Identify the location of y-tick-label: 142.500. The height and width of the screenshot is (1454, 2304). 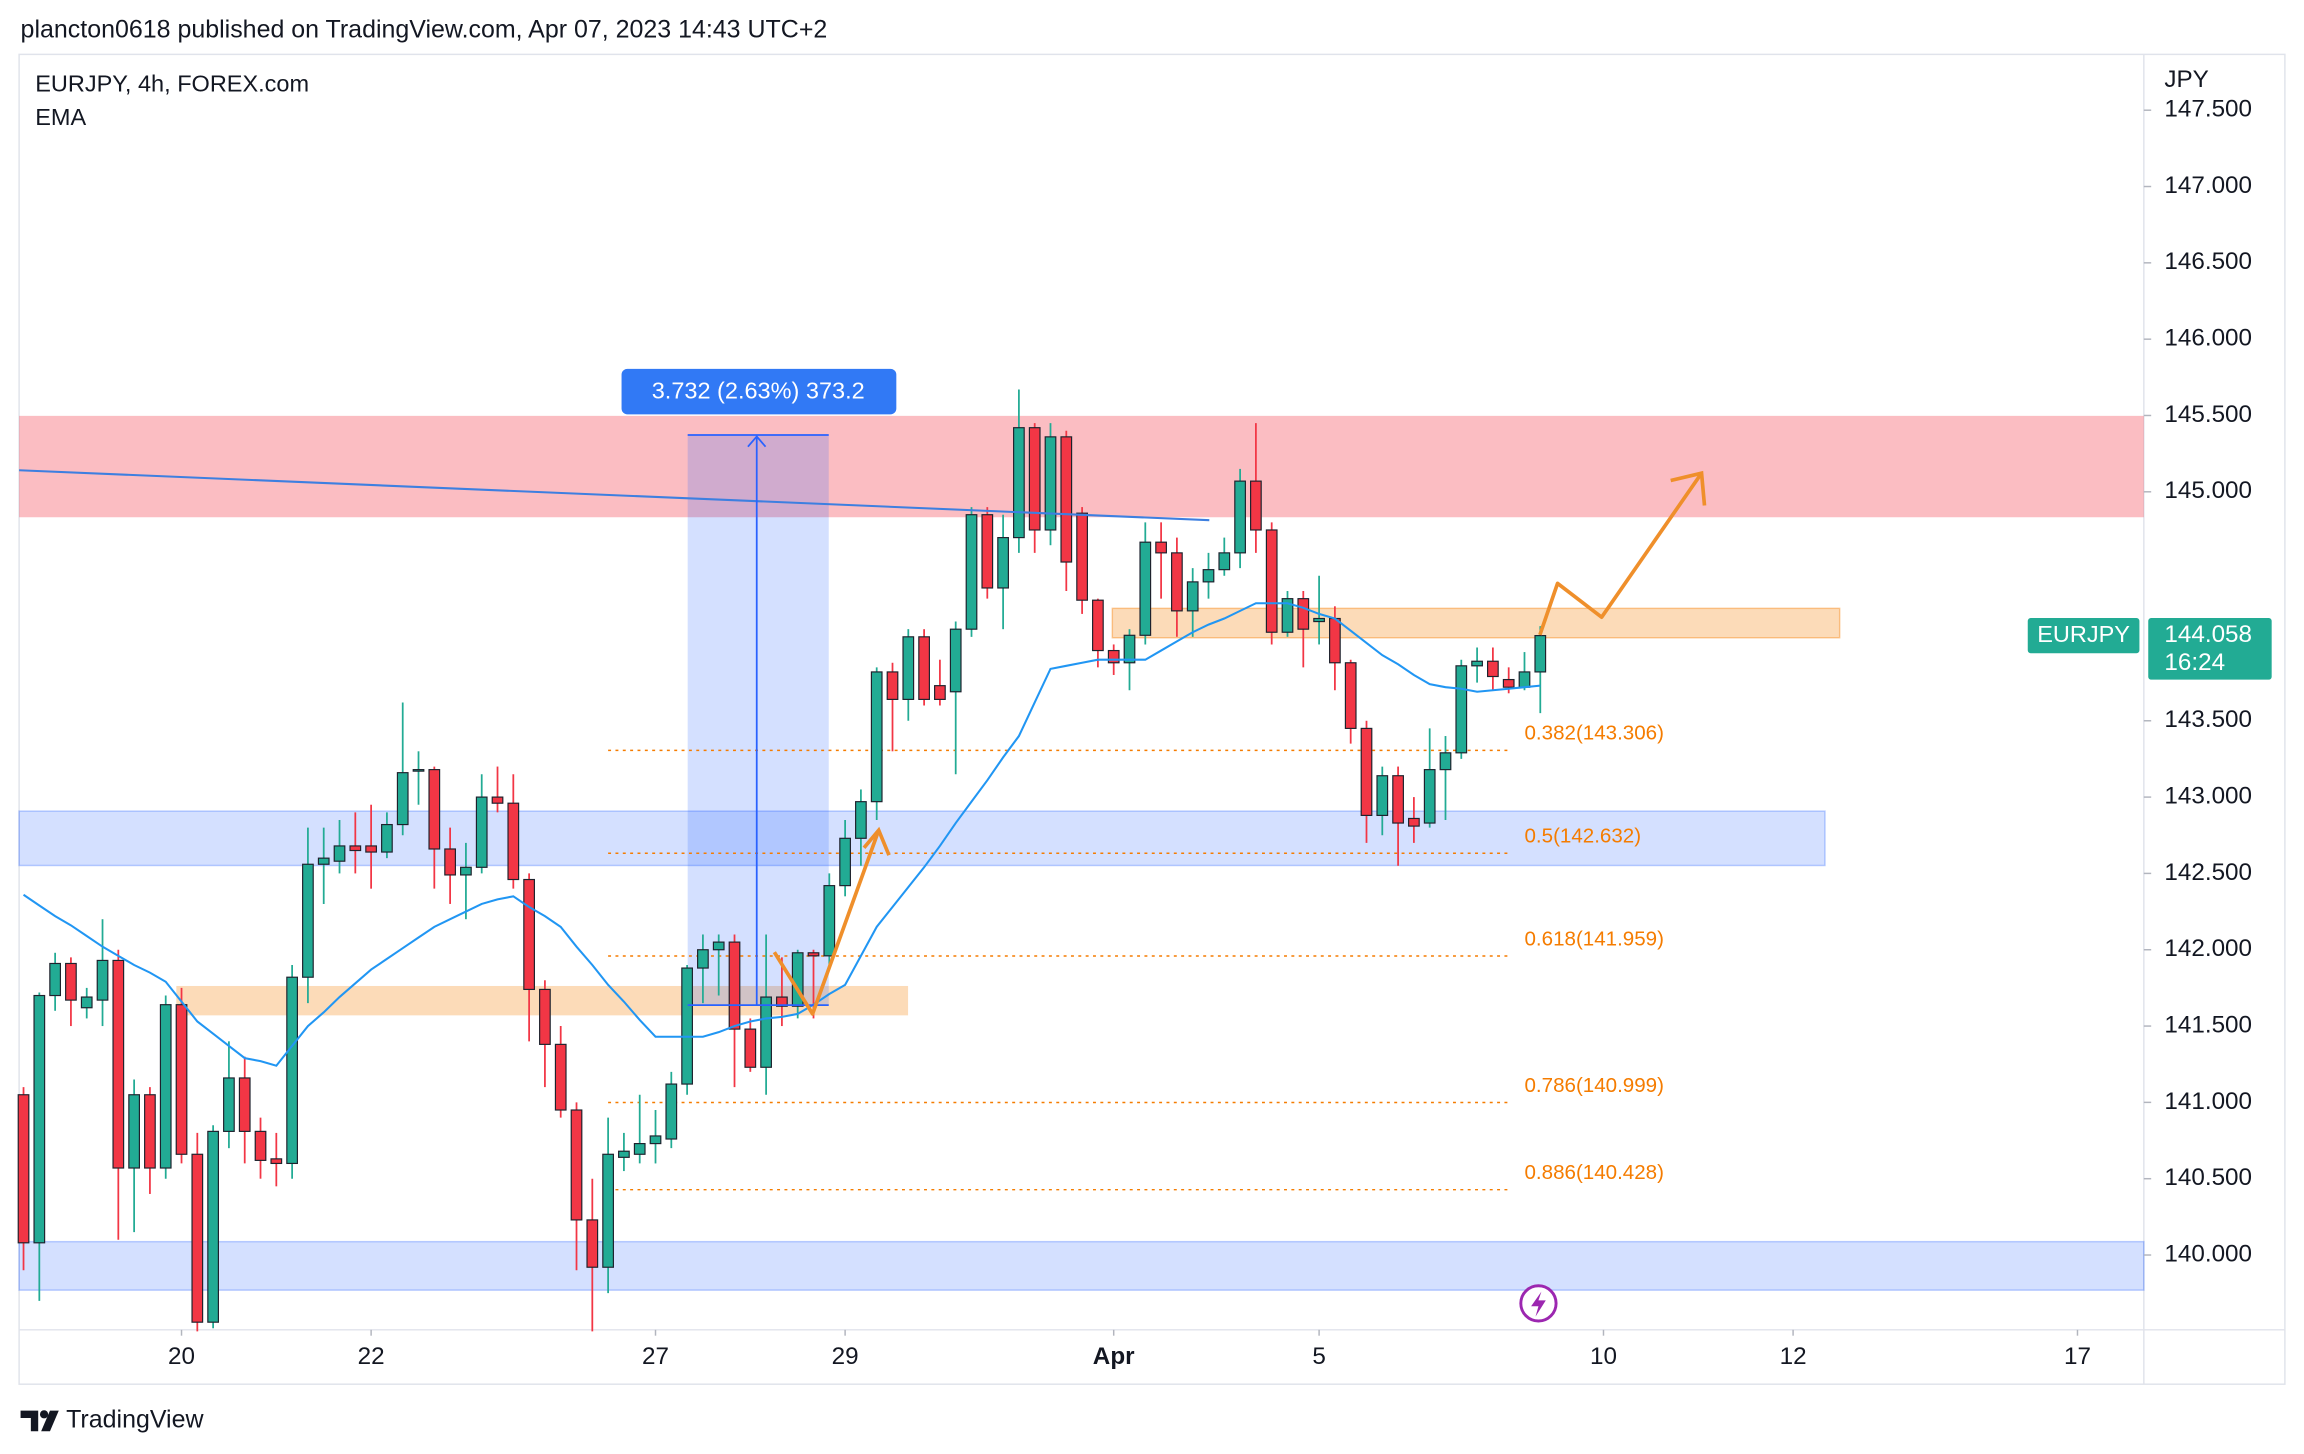
(2208, 872).